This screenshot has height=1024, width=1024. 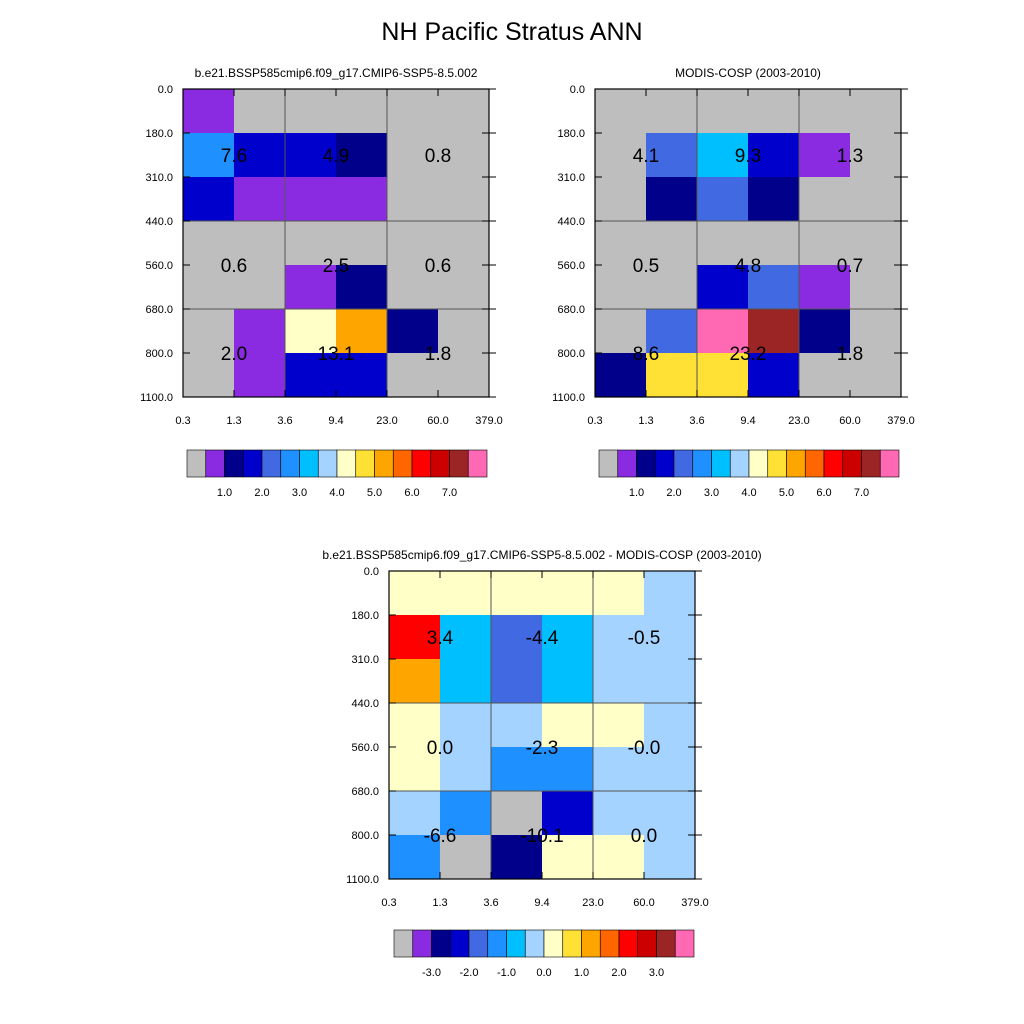 I want to click on colorbar-label: 0.0, so click(x=543, y=973).